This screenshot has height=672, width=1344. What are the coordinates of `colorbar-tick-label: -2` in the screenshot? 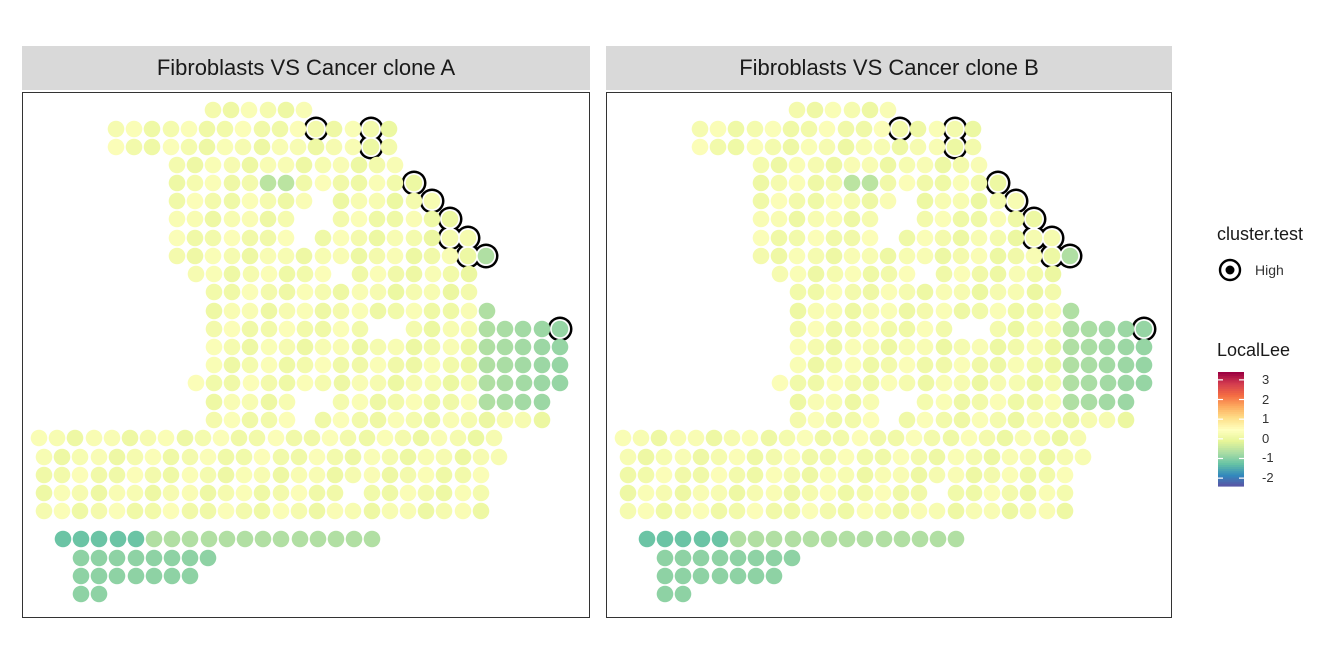 It's located at (1268, 478).